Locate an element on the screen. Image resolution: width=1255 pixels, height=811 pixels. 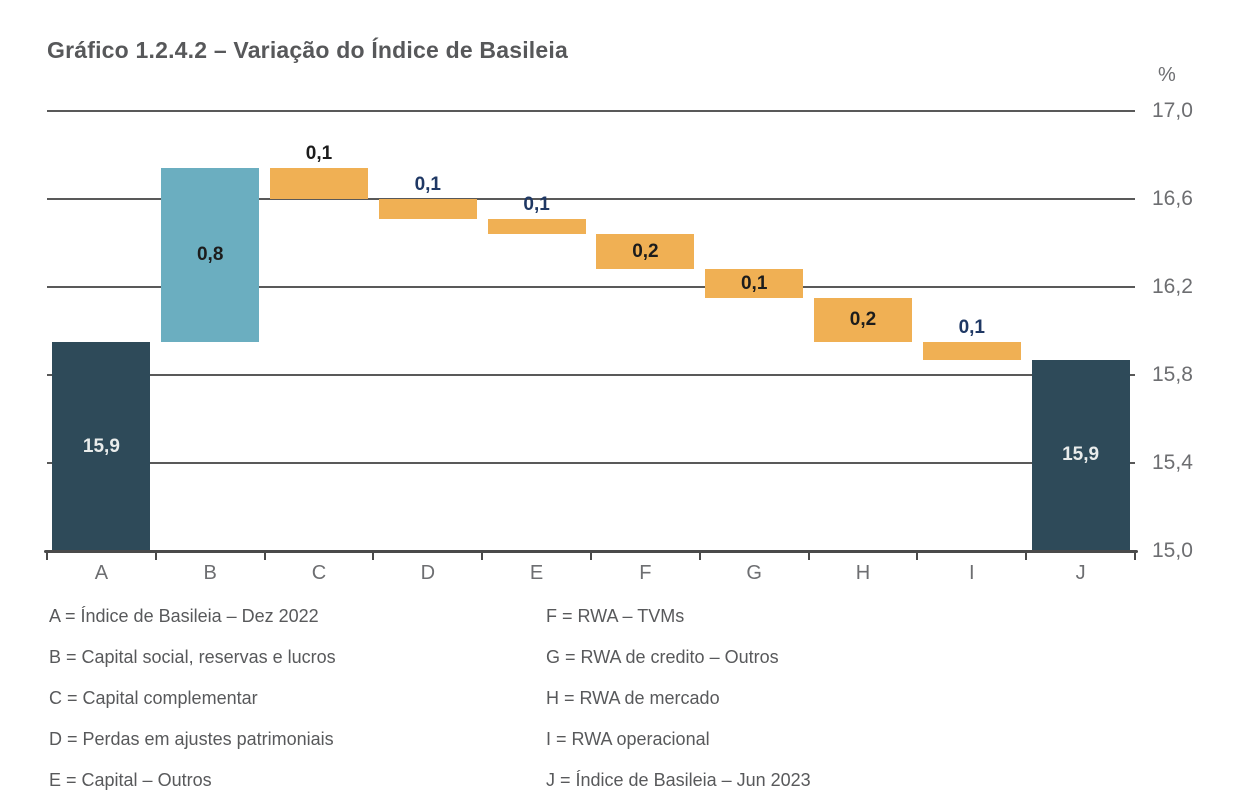
y-axis-tick-label: 15,0 is located at coordinates (1172, 550).